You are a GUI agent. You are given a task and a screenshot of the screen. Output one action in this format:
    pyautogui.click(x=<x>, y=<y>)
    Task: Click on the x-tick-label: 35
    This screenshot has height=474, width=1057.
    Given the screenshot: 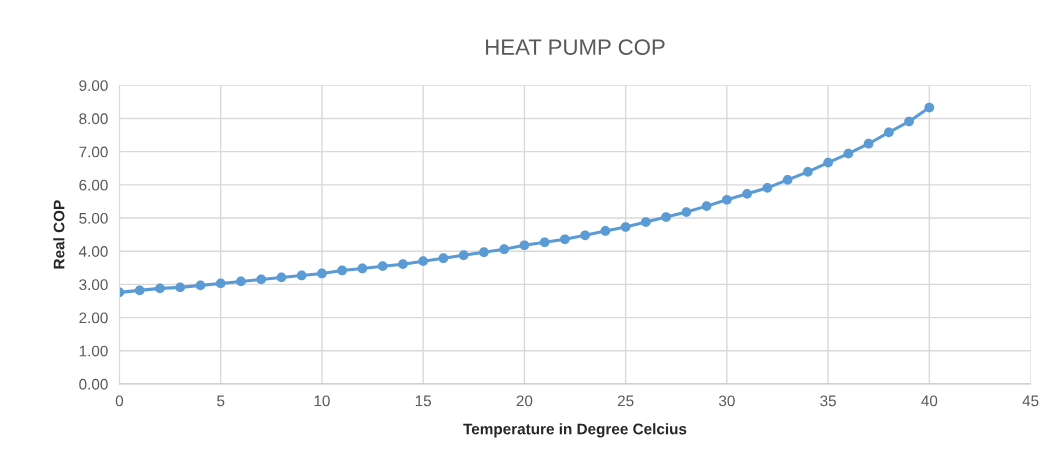 What is the action you would take?
    pyautogui.click(x=828, y=401)
    